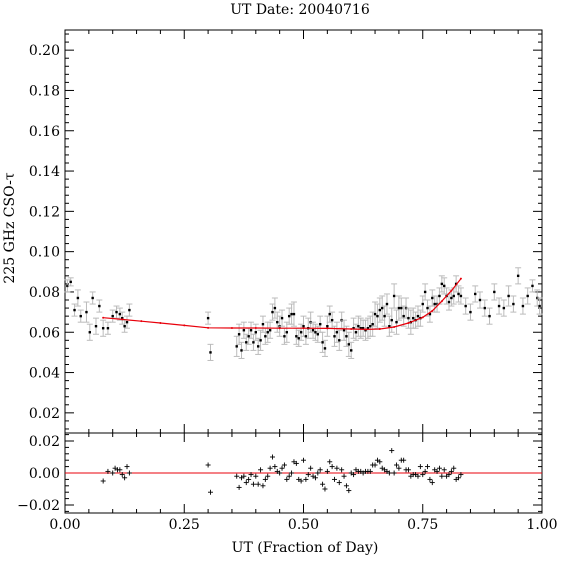  What do you see at coordinates (44, 474) in the screenshot?
I see `res-y-tick-label: 0.00` at bounding box center [44, 474].